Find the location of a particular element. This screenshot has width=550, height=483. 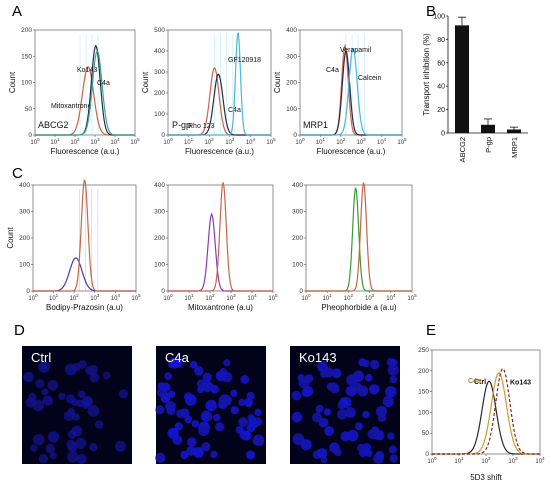

panel-letter-d: D is located at coordinates (19, 330).